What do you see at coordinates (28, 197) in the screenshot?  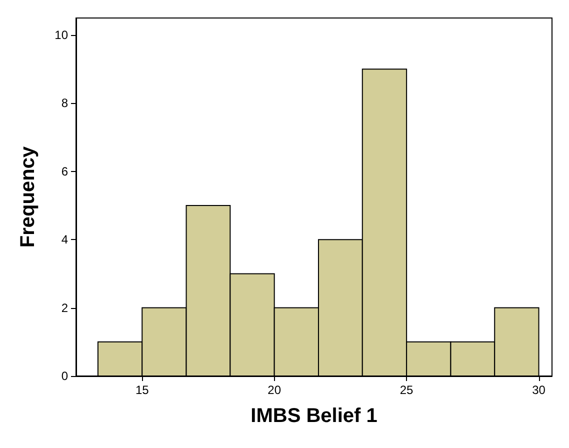 I see `y-axis-title: Frequency` at bounding box center [28, 197].